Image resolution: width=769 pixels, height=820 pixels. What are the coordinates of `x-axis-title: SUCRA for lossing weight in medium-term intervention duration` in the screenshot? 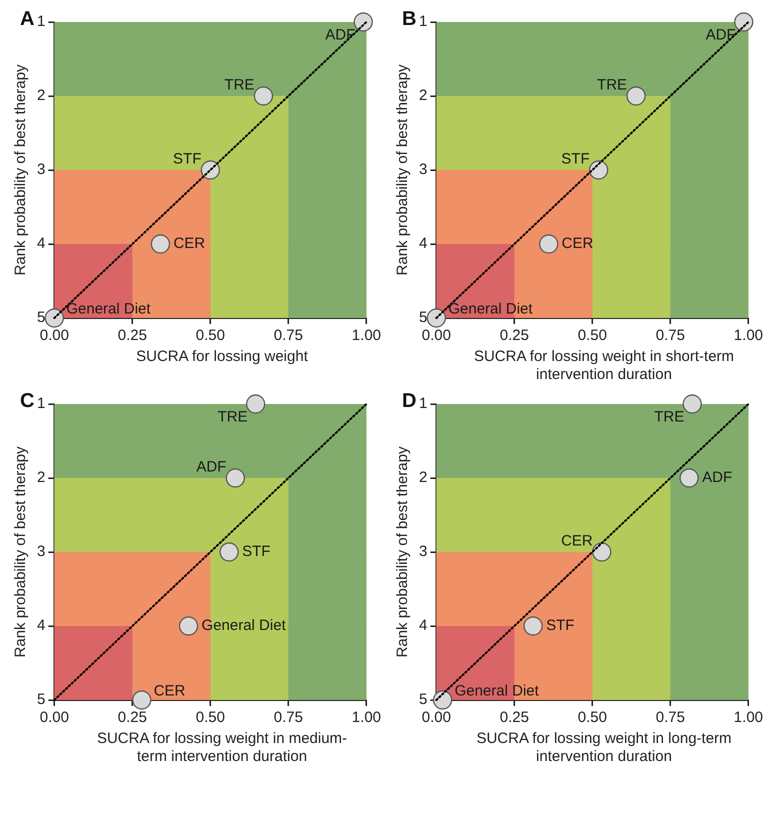 It's located at (222, 748).